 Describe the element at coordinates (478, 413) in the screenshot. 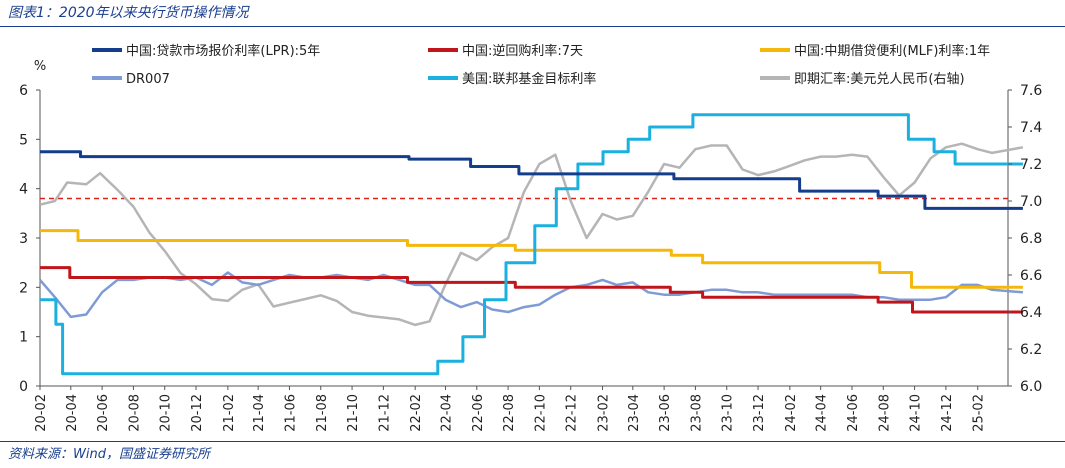

I see `x-tick-label: 22-06` at that location.